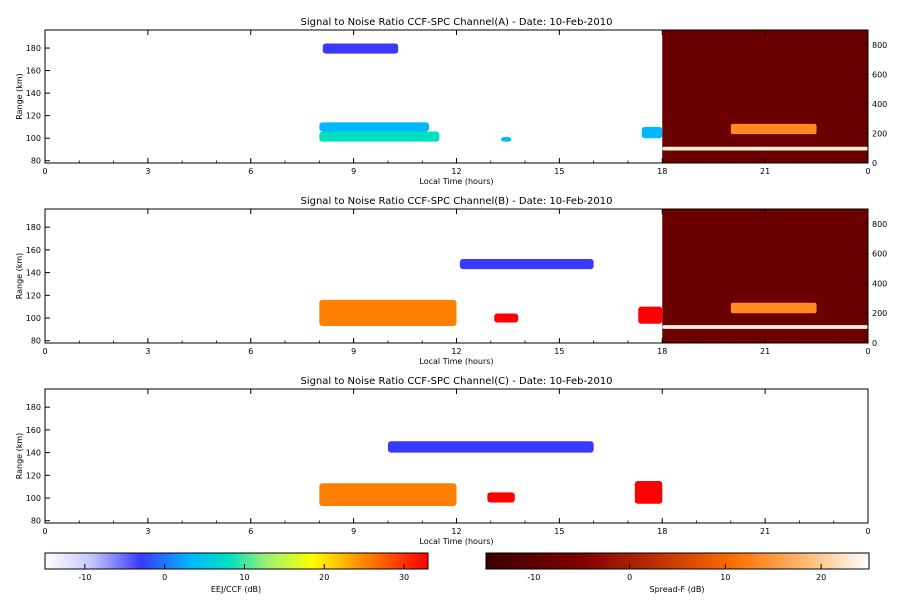 Image resolution: width=900 pixels, height=600 pixels. I want to click on colorbar-eej-bar, so click(236, 561).